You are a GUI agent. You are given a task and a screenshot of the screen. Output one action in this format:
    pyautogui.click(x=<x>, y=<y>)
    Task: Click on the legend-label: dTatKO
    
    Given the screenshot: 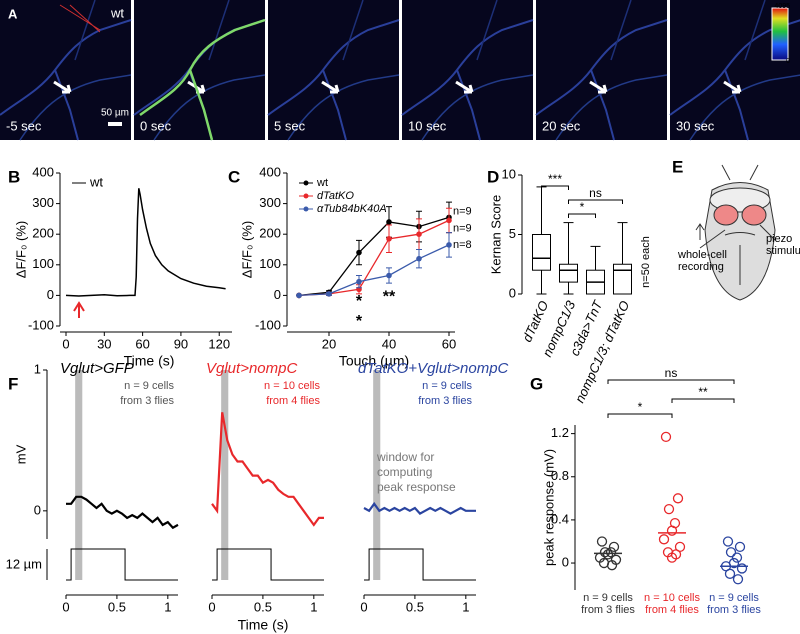 What is the action you would take?
    pyautogui.click(x=335, y=196)
    